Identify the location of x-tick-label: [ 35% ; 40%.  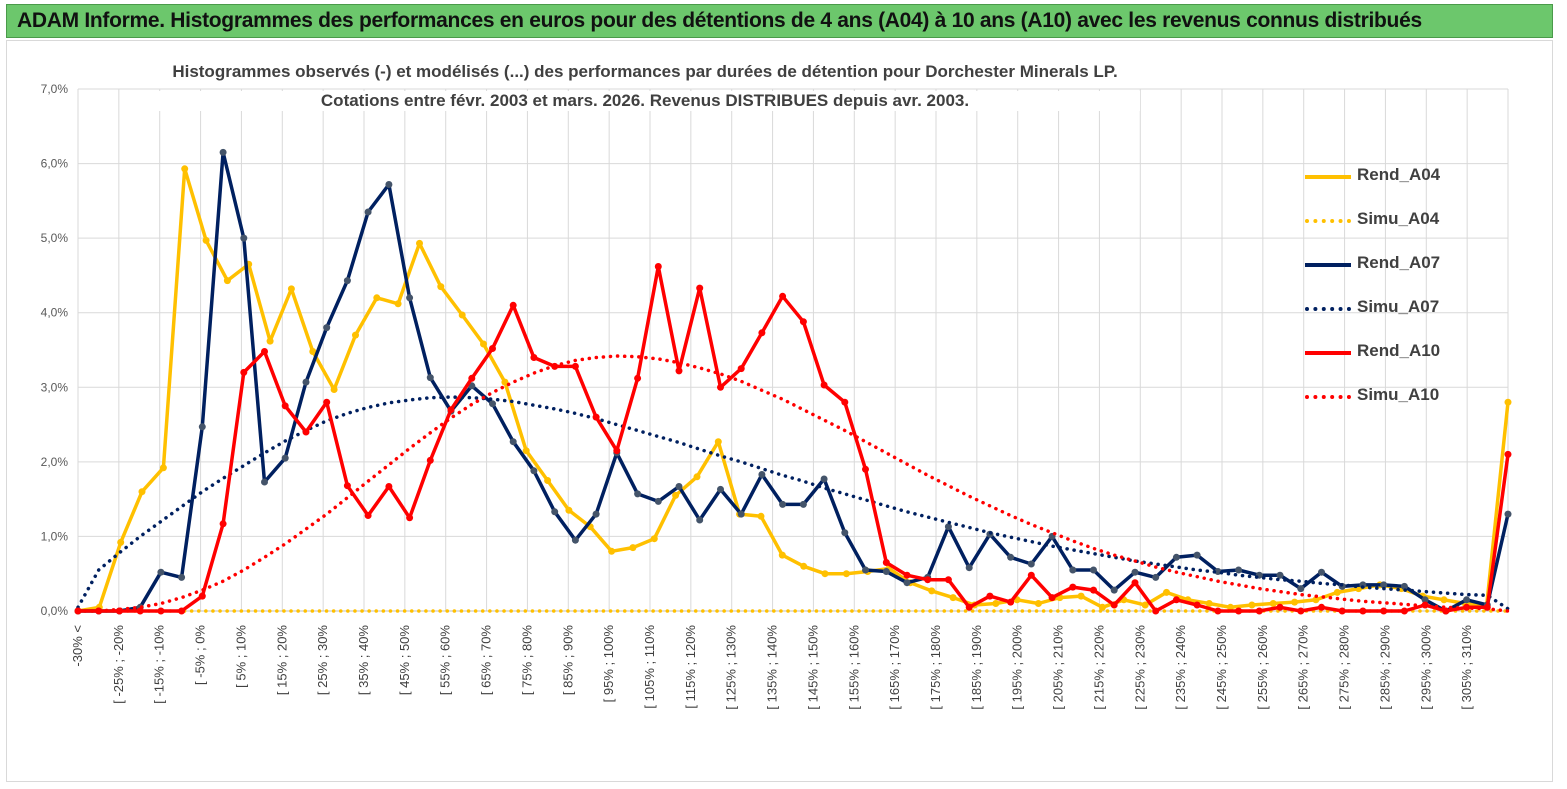
(363, 660).